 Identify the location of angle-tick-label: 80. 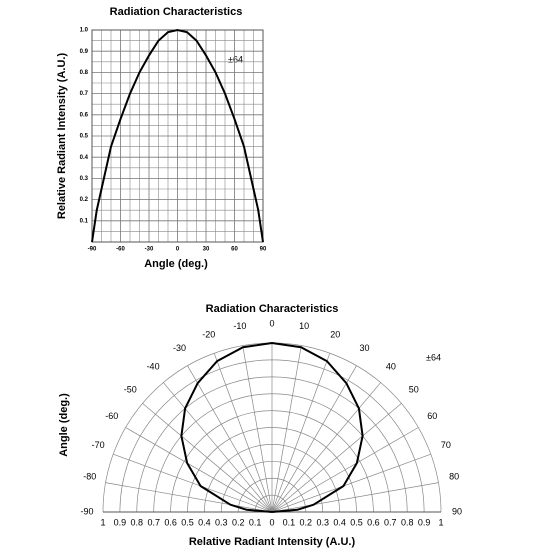
(454, 476).